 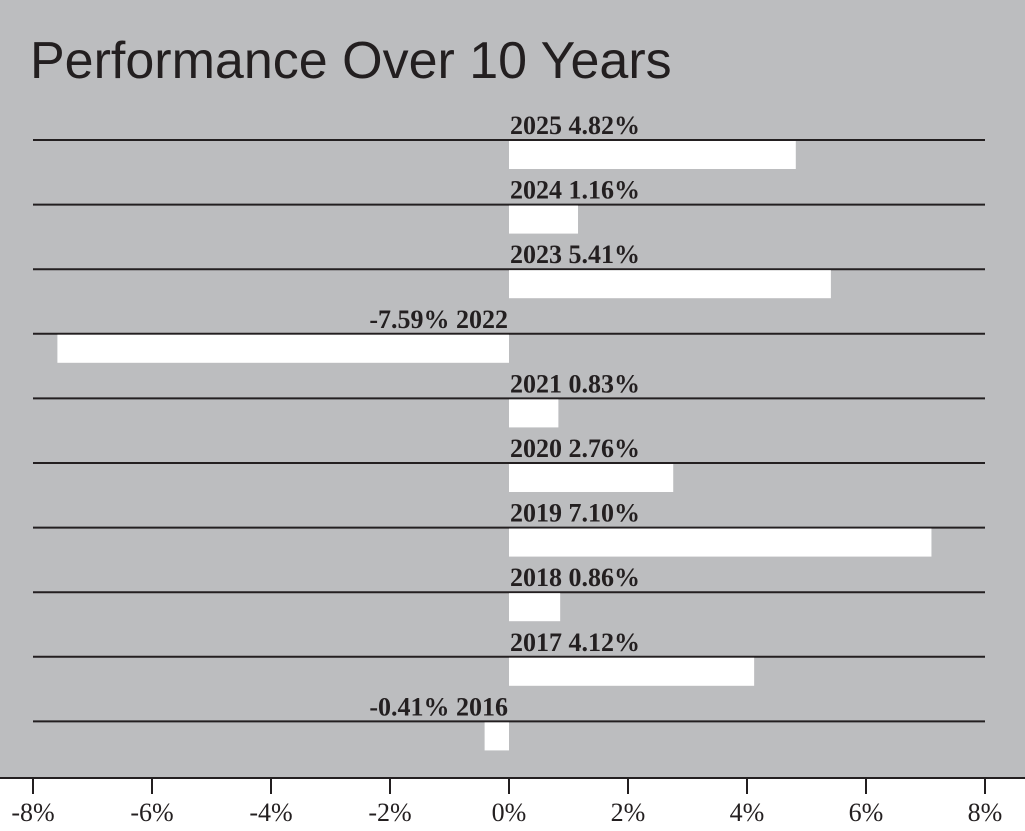 What do you see at coordinates (32, 812) in the screenshot?
I see `x-tick-label: -8%` at bounding box center [32, 812].